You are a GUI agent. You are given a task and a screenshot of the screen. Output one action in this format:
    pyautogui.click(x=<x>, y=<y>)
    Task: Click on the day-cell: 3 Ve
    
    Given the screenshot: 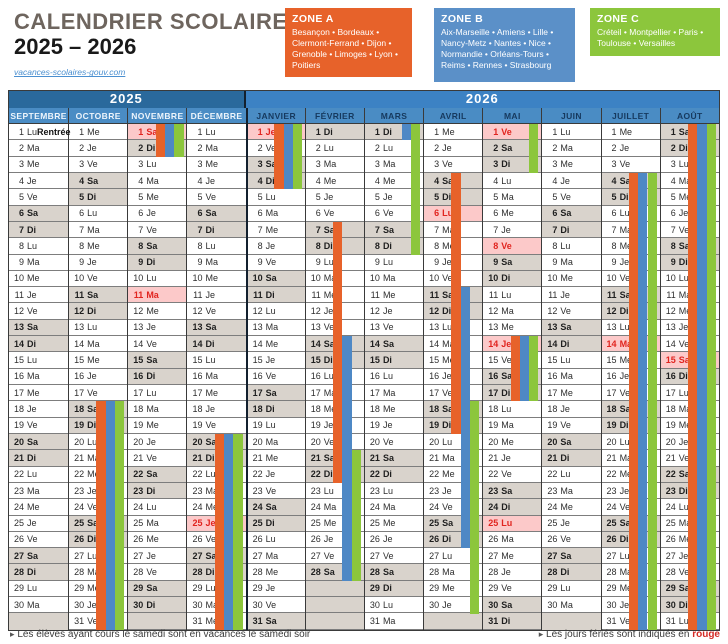 What is the action you would take?
    pyautogui.click(x=630, y=165)
    